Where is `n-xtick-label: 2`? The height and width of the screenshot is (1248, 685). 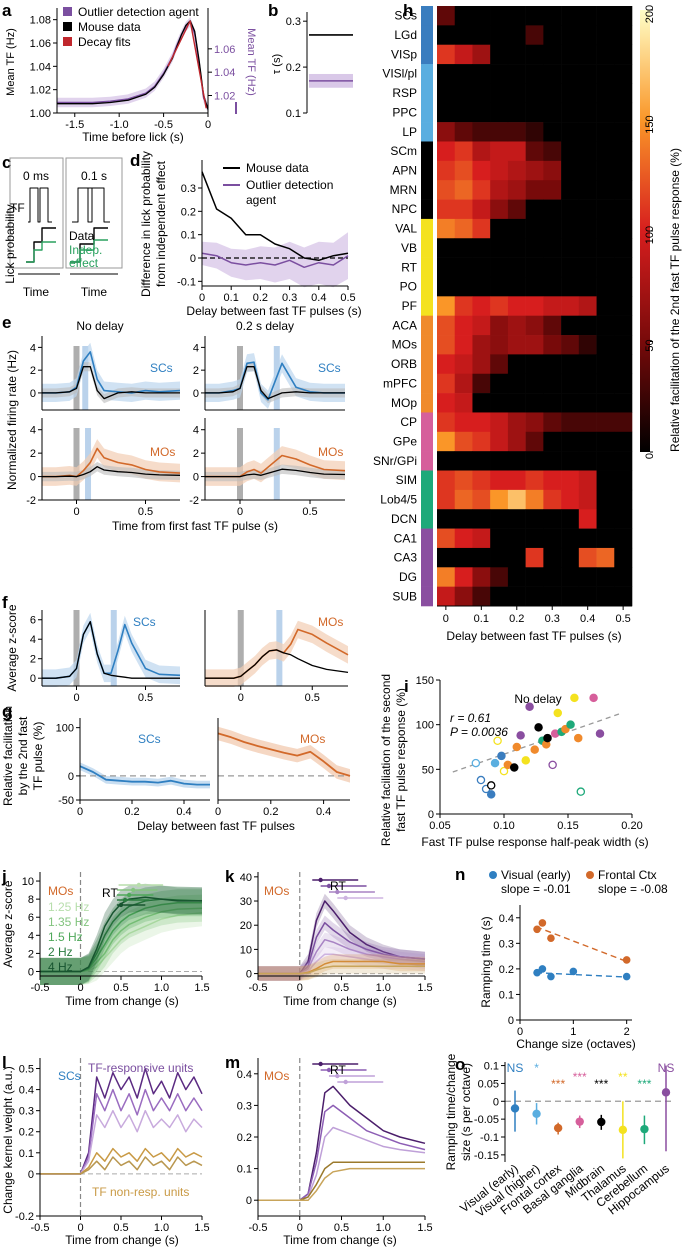 n-xtick-label: 2 is located at coordinates (627, 1032).